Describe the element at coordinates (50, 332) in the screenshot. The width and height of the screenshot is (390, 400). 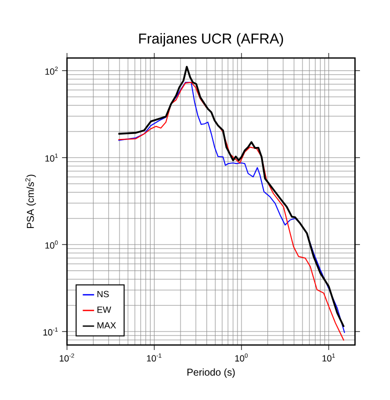
I see `y-tick-label: 10$^{-1}$` at that location.